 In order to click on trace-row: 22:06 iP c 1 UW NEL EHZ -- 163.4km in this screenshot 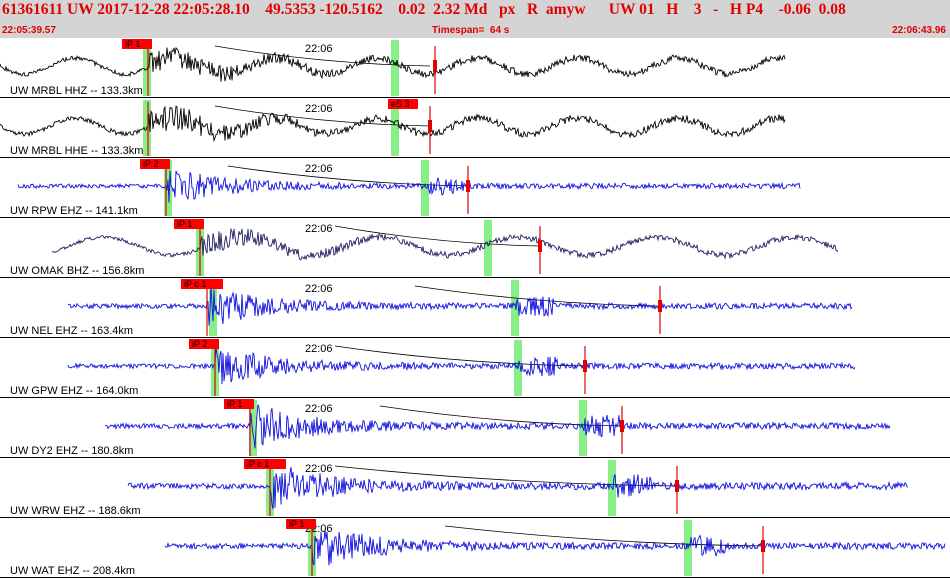, I will do `click(475, 308)`.